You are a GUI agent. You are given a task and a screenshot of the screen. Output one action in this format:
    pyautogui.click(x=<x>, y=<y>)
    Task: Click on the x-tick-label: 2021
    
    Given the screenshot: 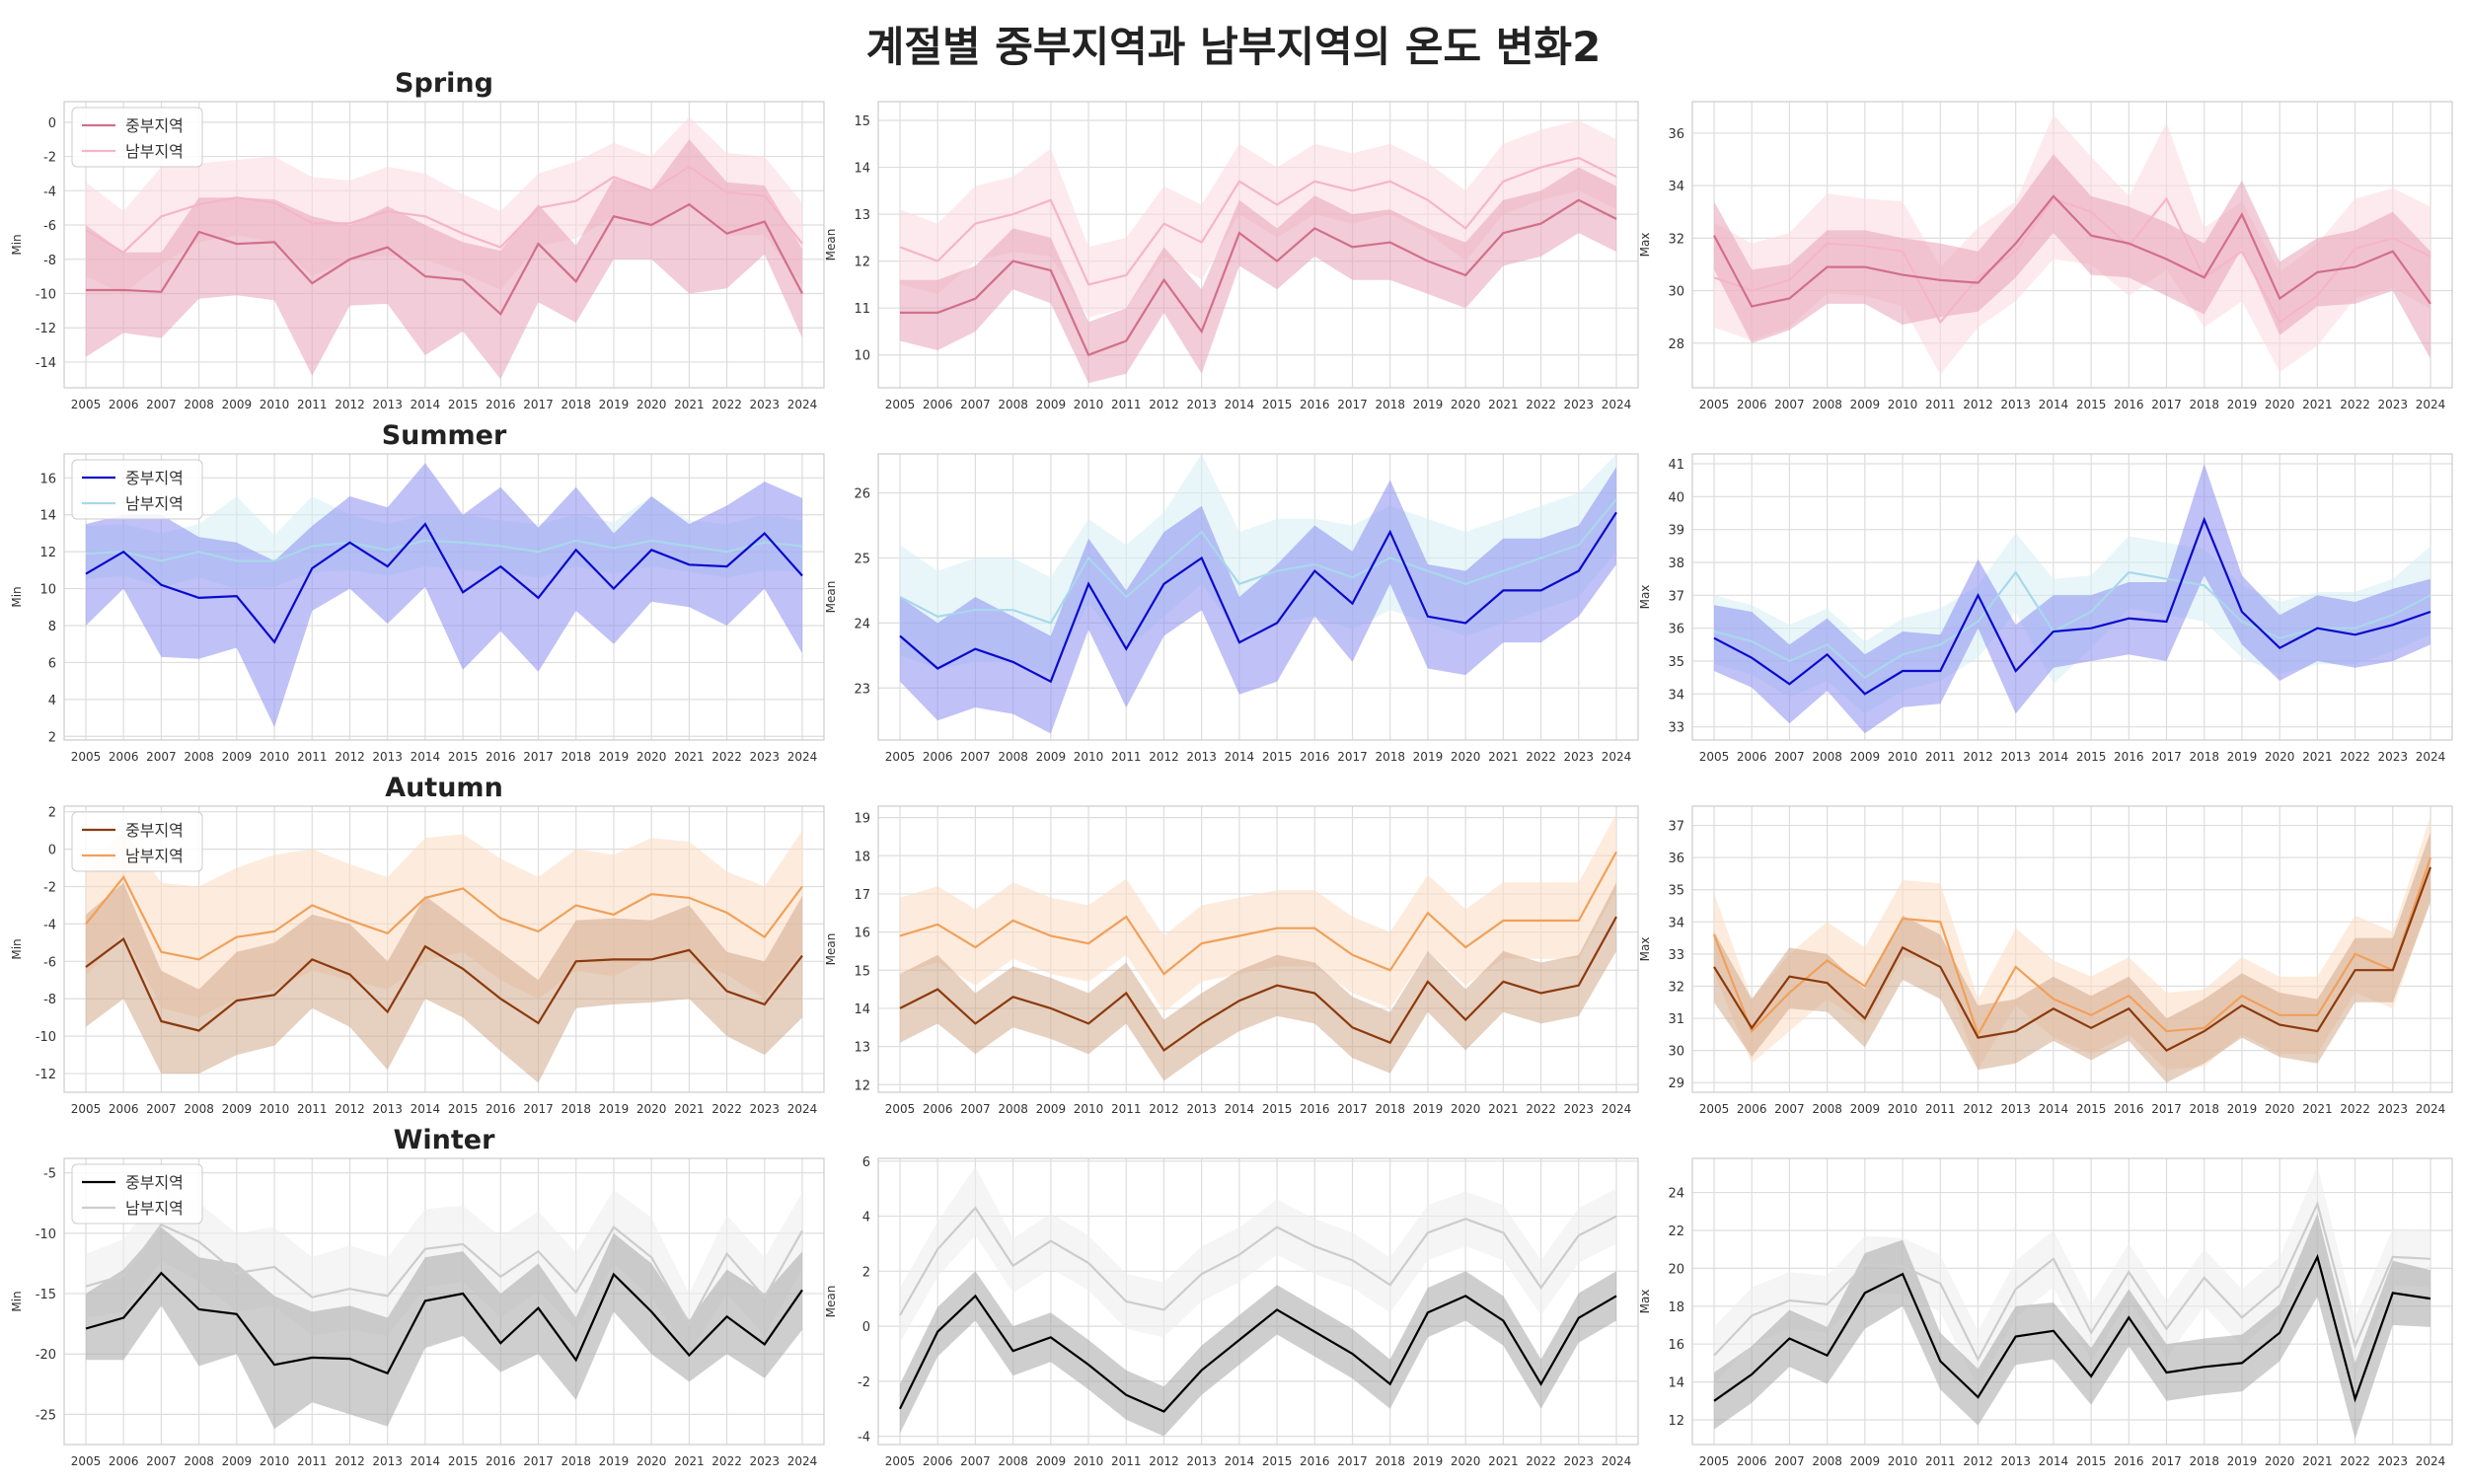 What is the action you would take?
    pyautogui.click(x=689, y=1461)
    